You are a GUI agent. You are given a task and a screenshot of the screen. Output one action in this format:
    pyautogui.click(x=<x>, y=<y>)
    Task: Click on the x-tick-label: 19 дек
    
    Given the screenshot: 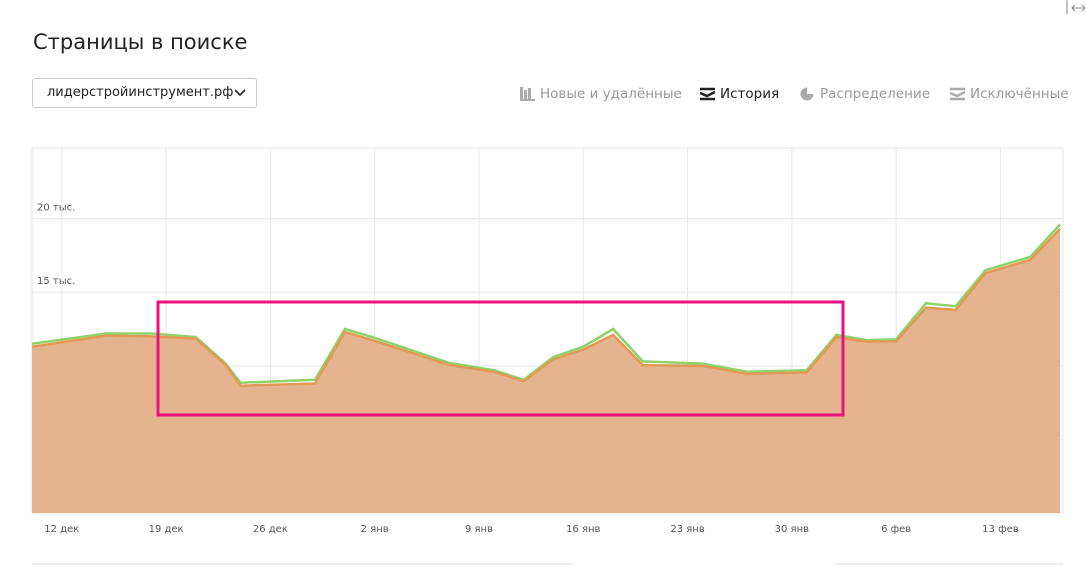 What is the action you would take?
    pyautogui.click(x=166, y=529)
    